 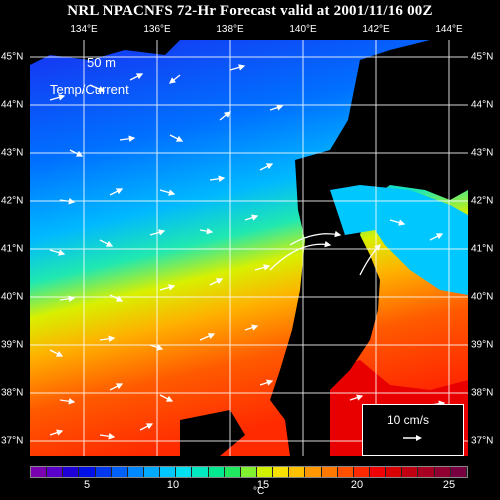 What do you see at coordinates (12, 393) in the screenshot?
I see `lat-label-38-left: 38°N` at bounding box center [12, 393].